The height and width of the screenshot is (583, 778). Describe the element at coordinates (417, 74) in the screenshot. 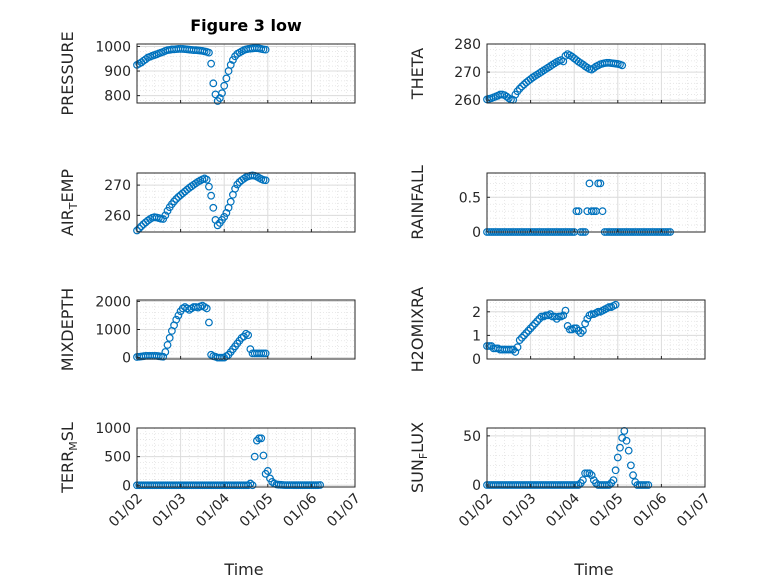

I see `y-axis-label: THETA` at that location.